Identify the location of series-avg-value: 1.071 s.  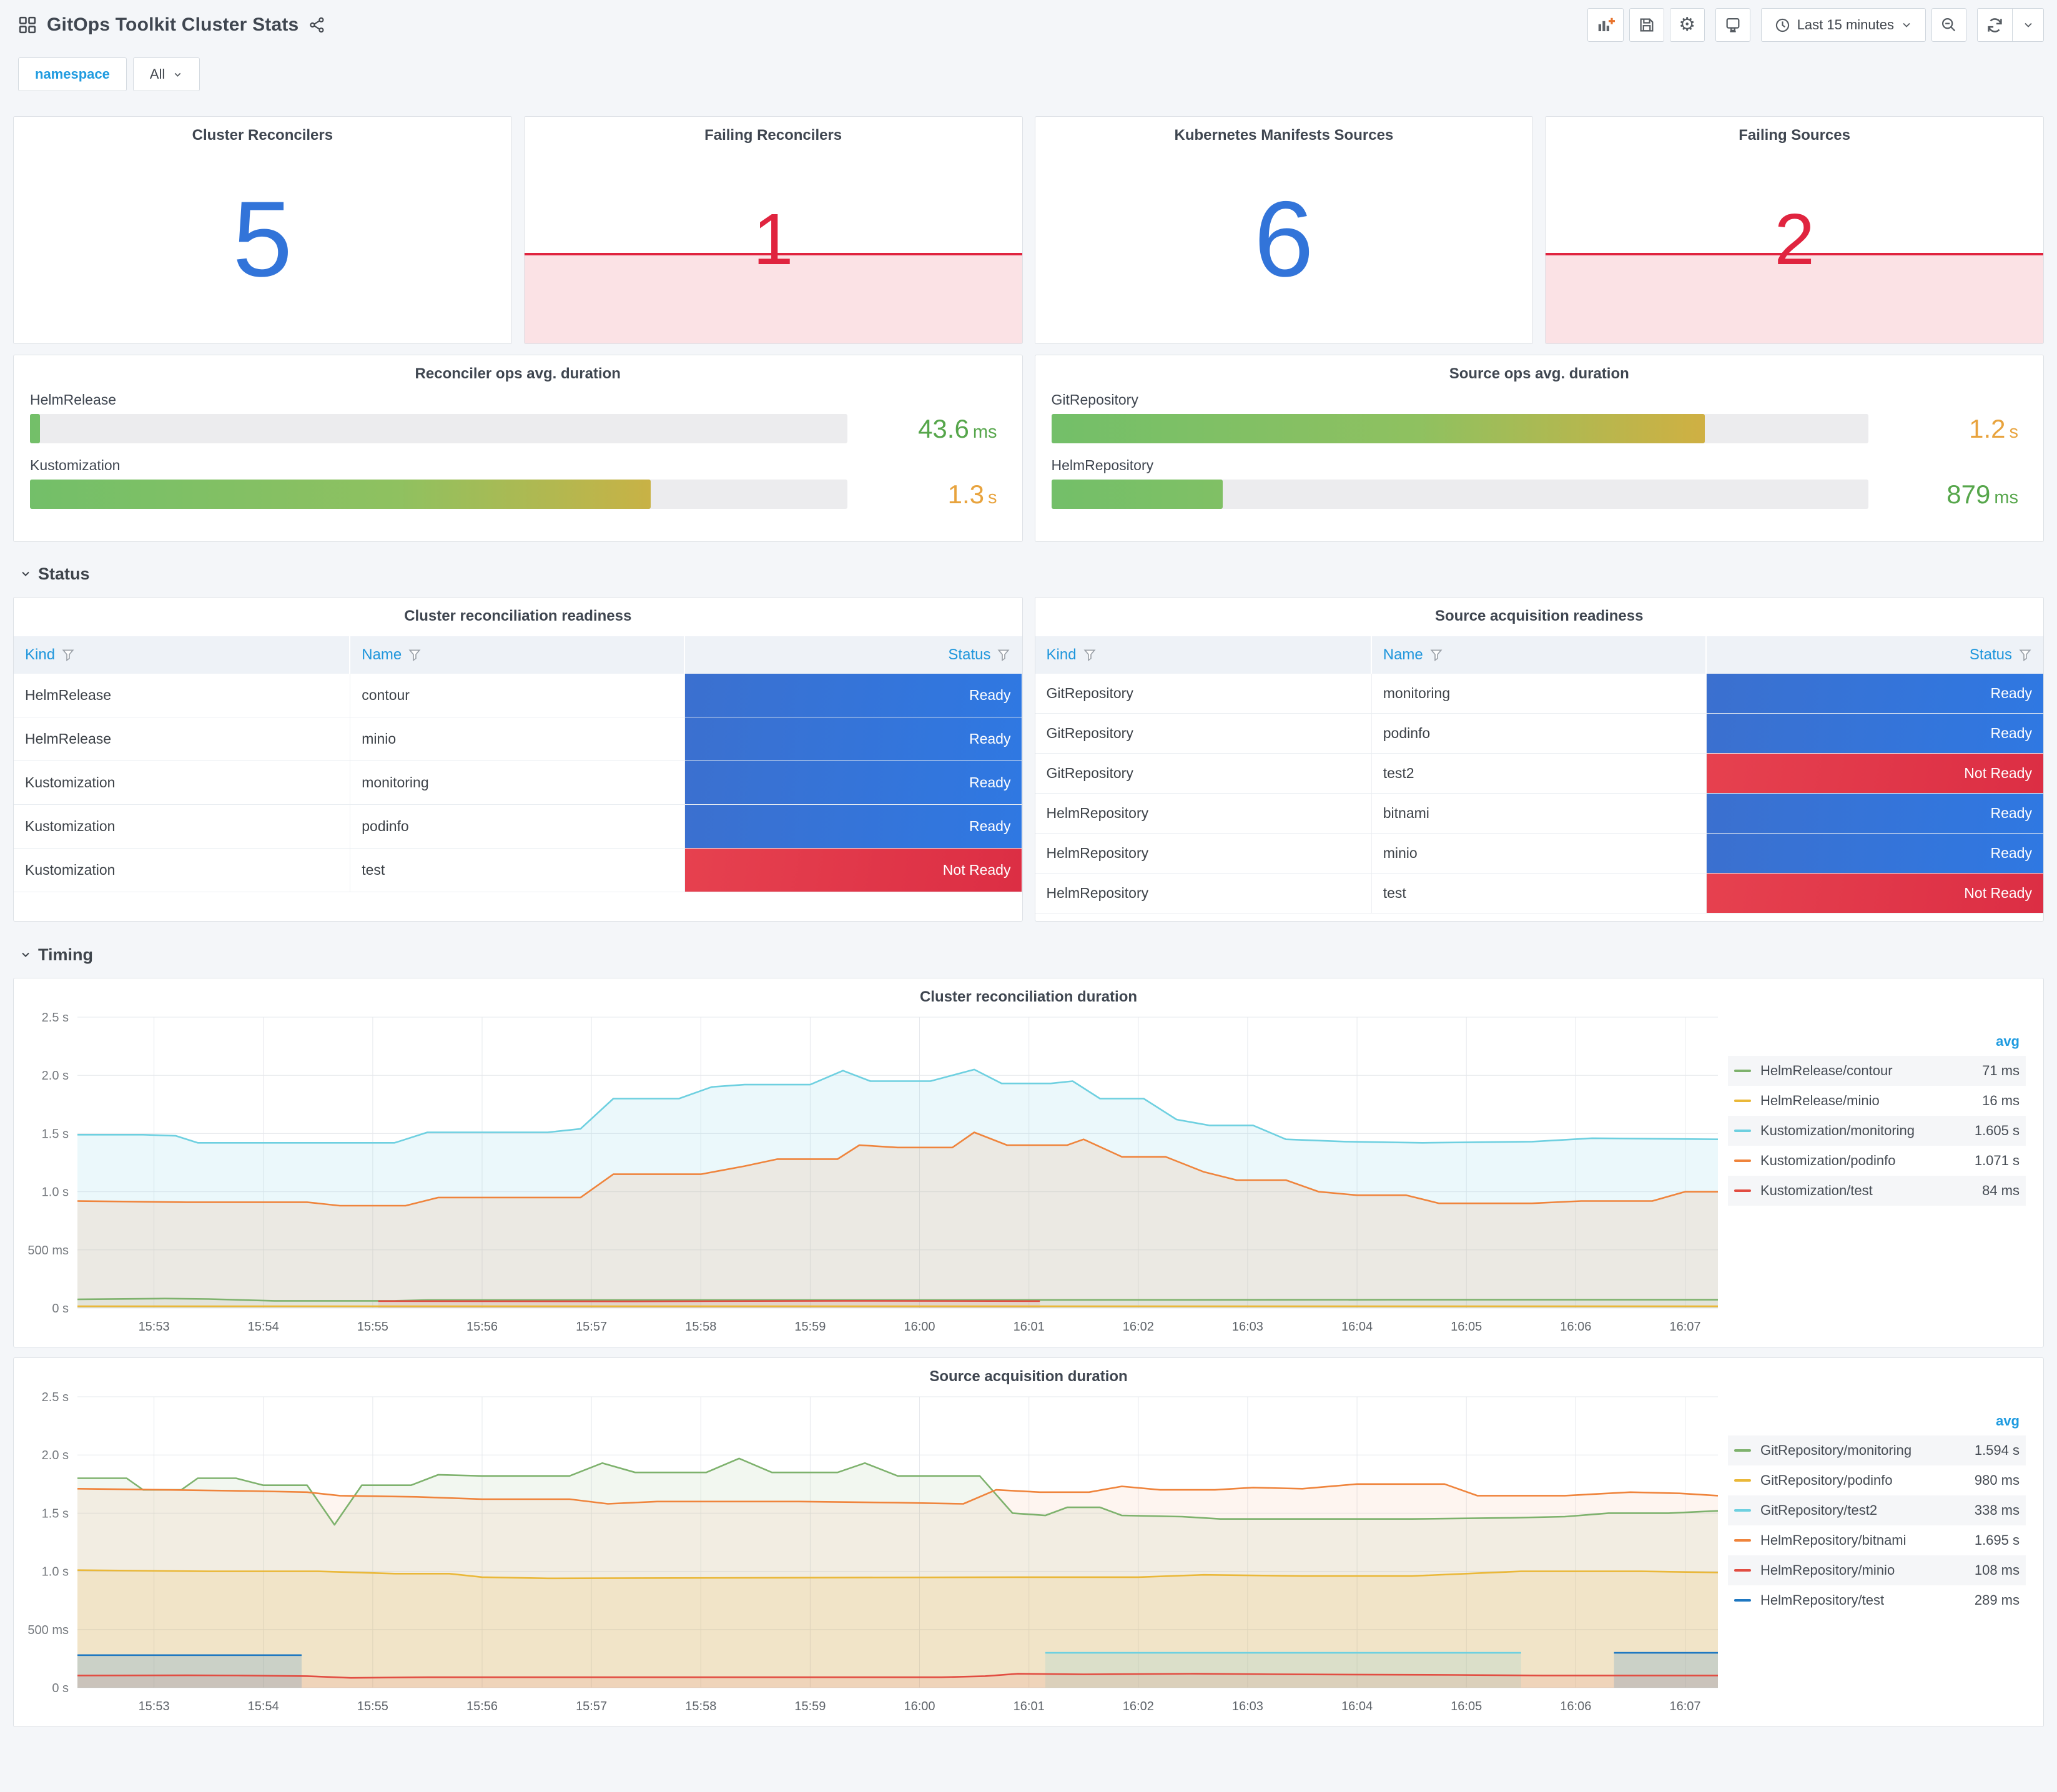
(1997, 1160).